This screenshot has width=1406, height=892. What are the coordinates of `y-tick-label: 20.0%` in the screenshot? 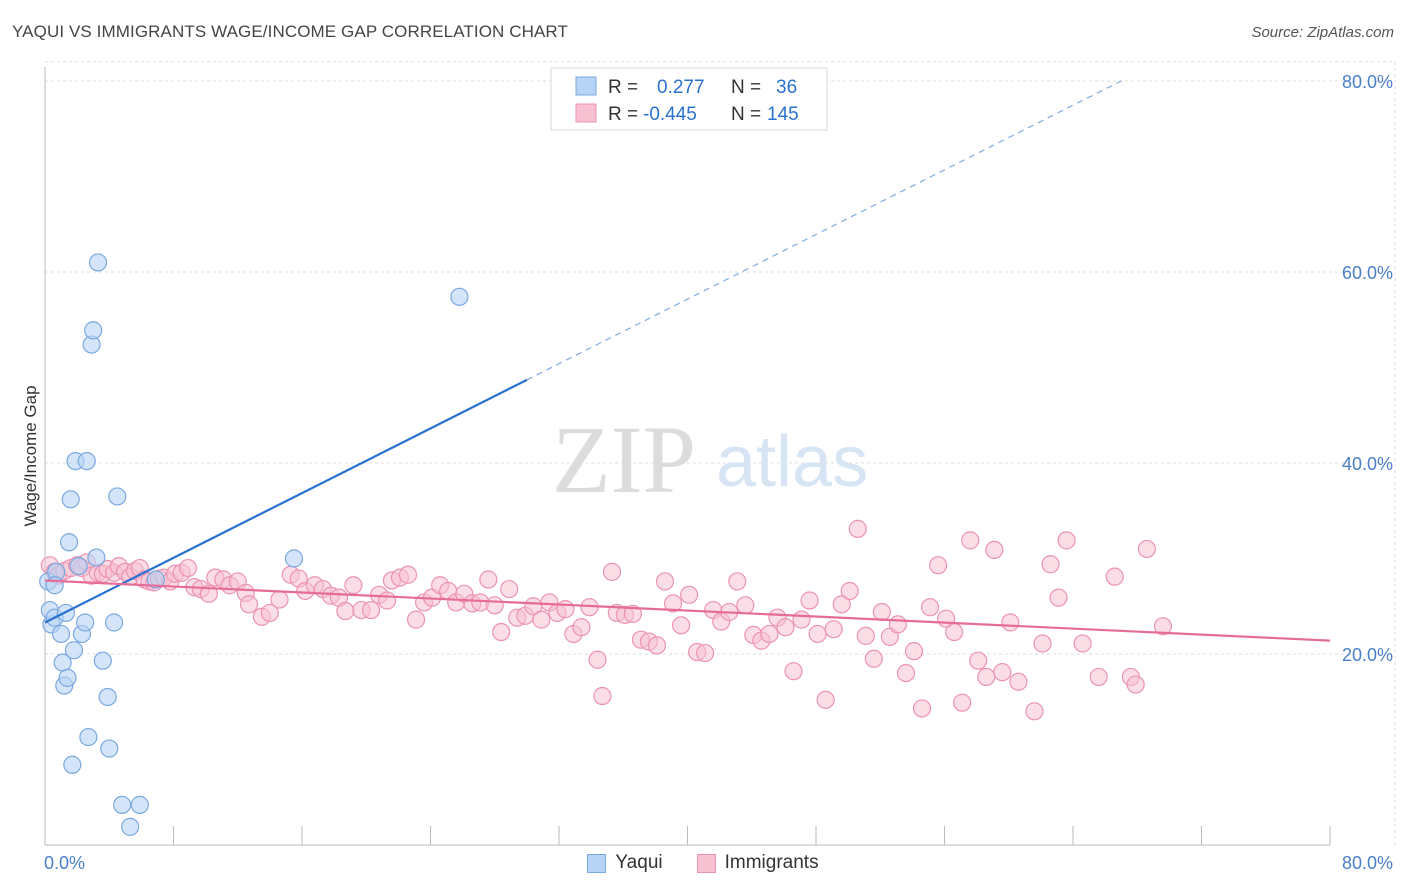 It's located at (1367, 655).